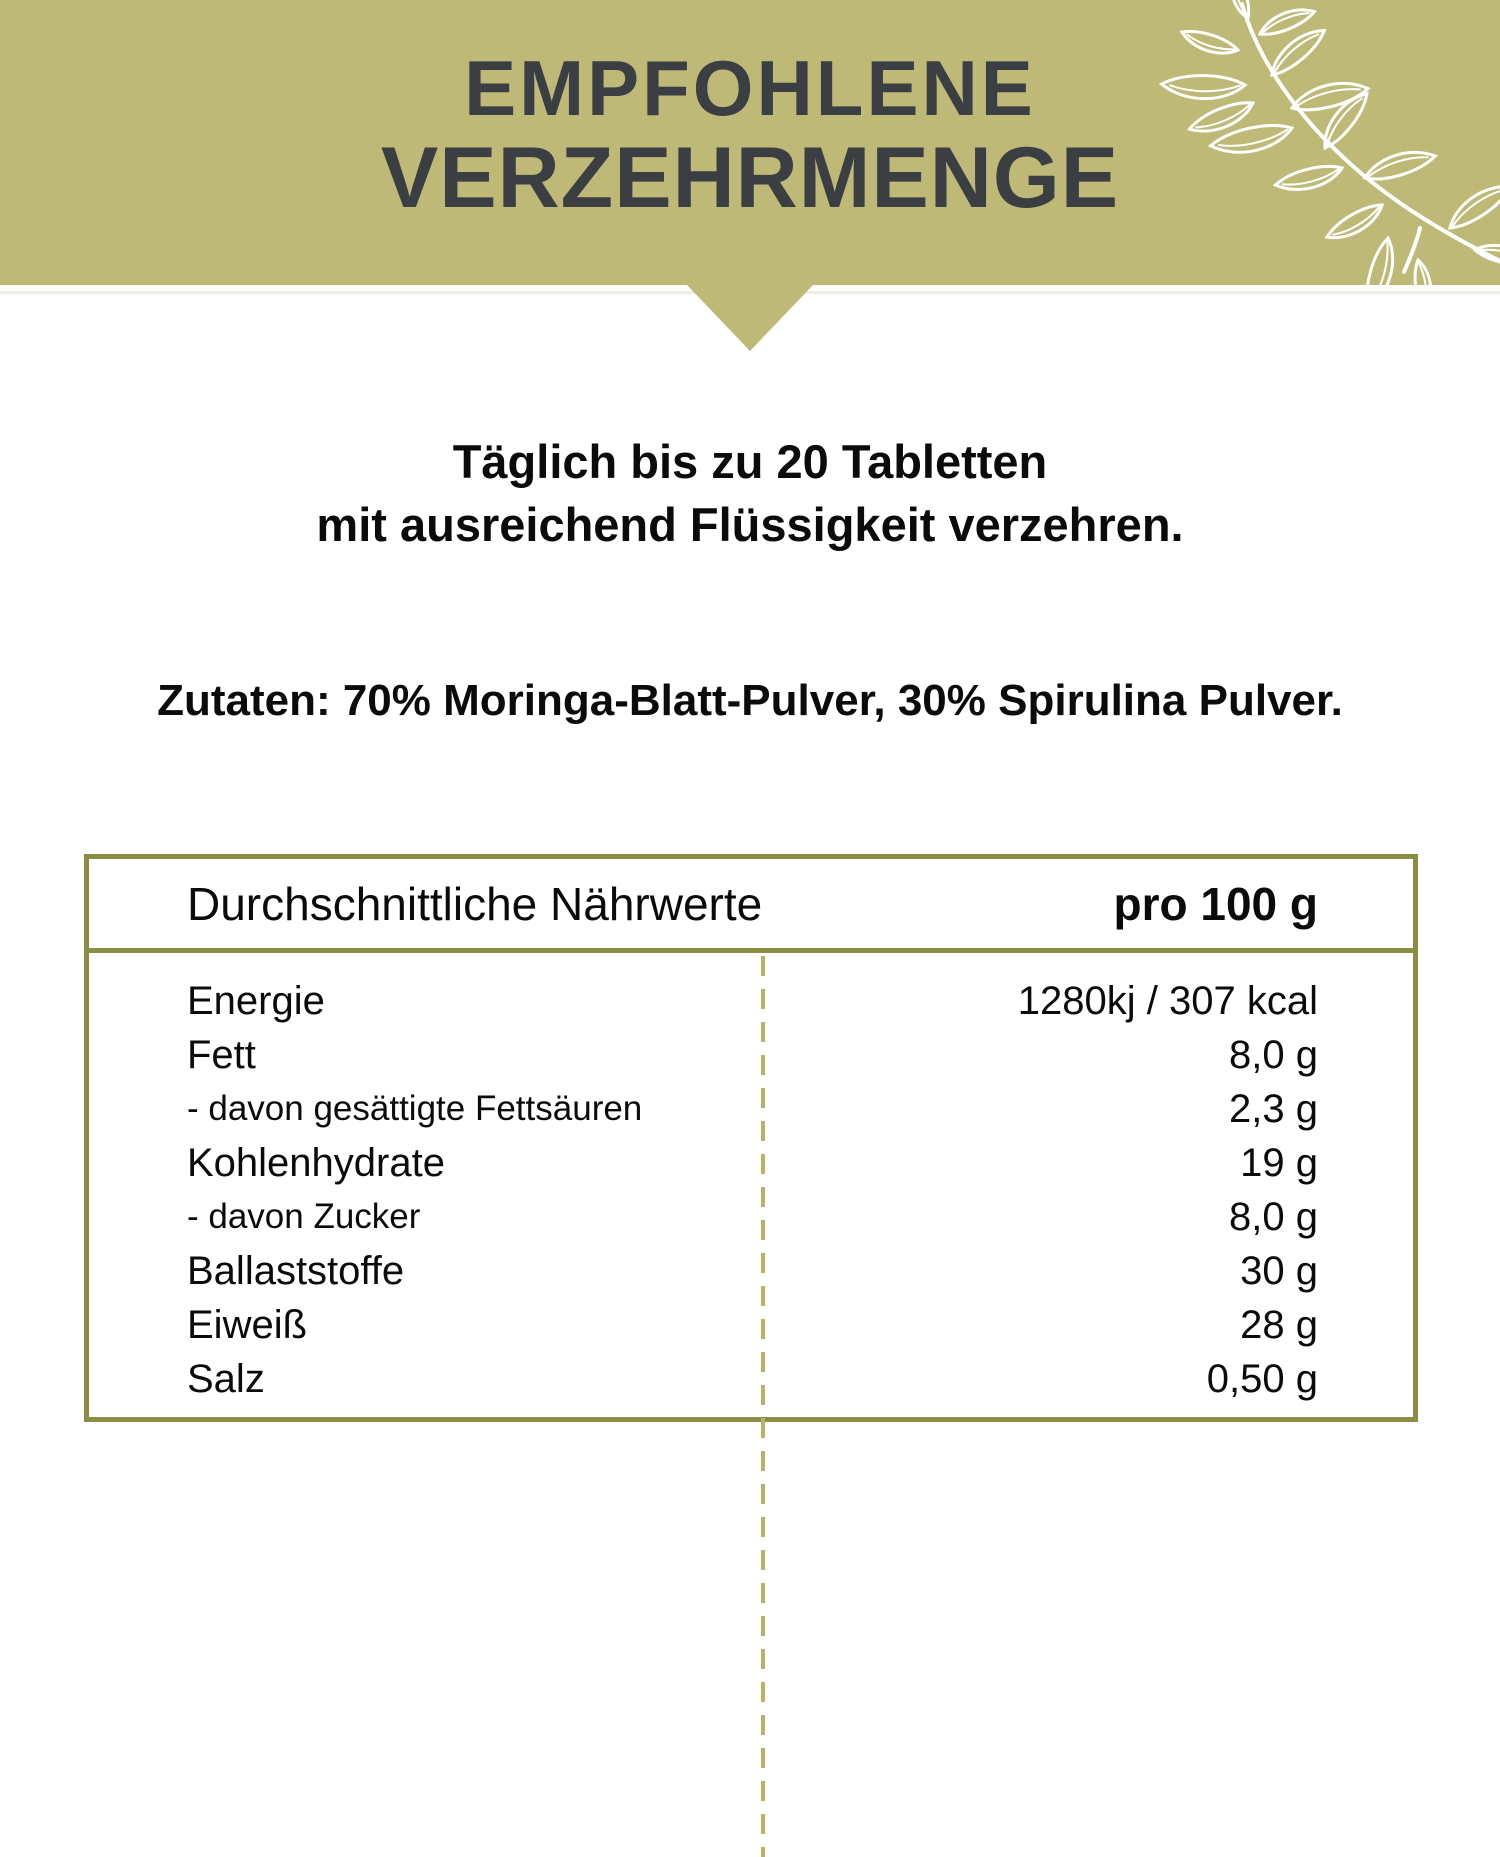 This screenshot has width=1500, height=1857. I want to click on row-value: 28 g, so click(1279, 1324).